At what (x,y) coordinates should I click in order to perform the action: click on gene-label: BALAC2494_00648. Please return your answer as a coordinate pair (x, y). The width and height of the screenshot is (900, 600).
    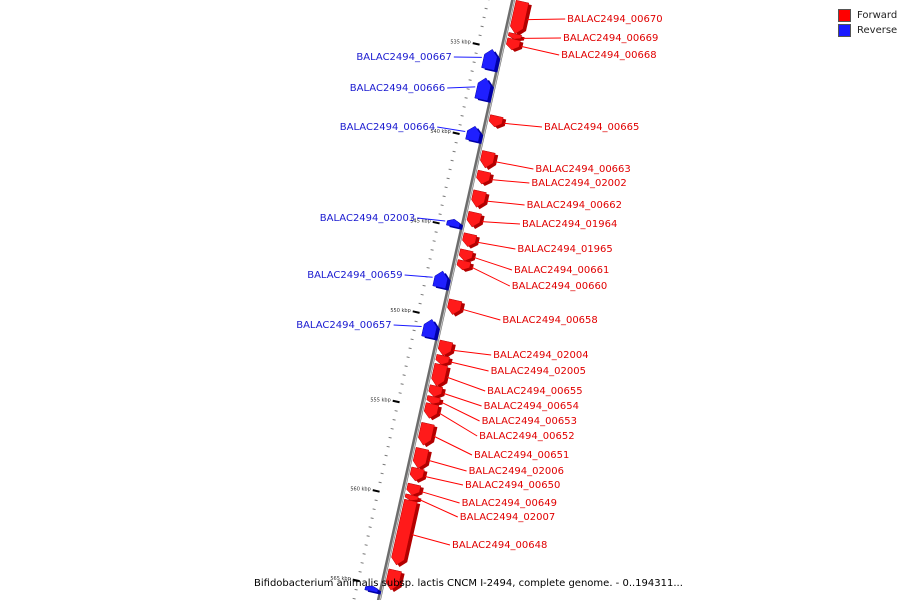
    Looking at the image, I should click on (499, 545).